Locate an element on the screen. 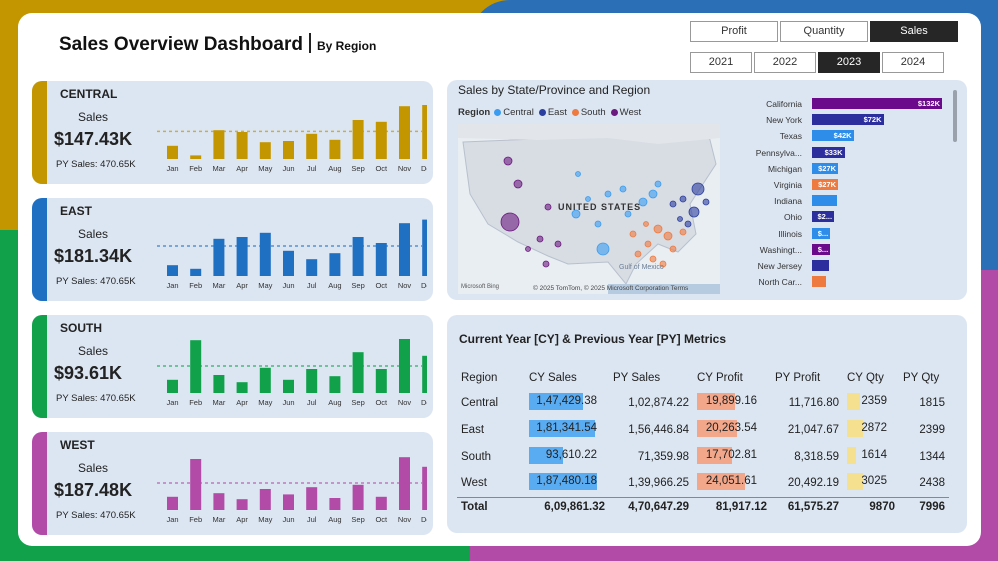 This screenshot has width=998, height=561. state-row: Texas $42K is located at coordinates (842, 136).